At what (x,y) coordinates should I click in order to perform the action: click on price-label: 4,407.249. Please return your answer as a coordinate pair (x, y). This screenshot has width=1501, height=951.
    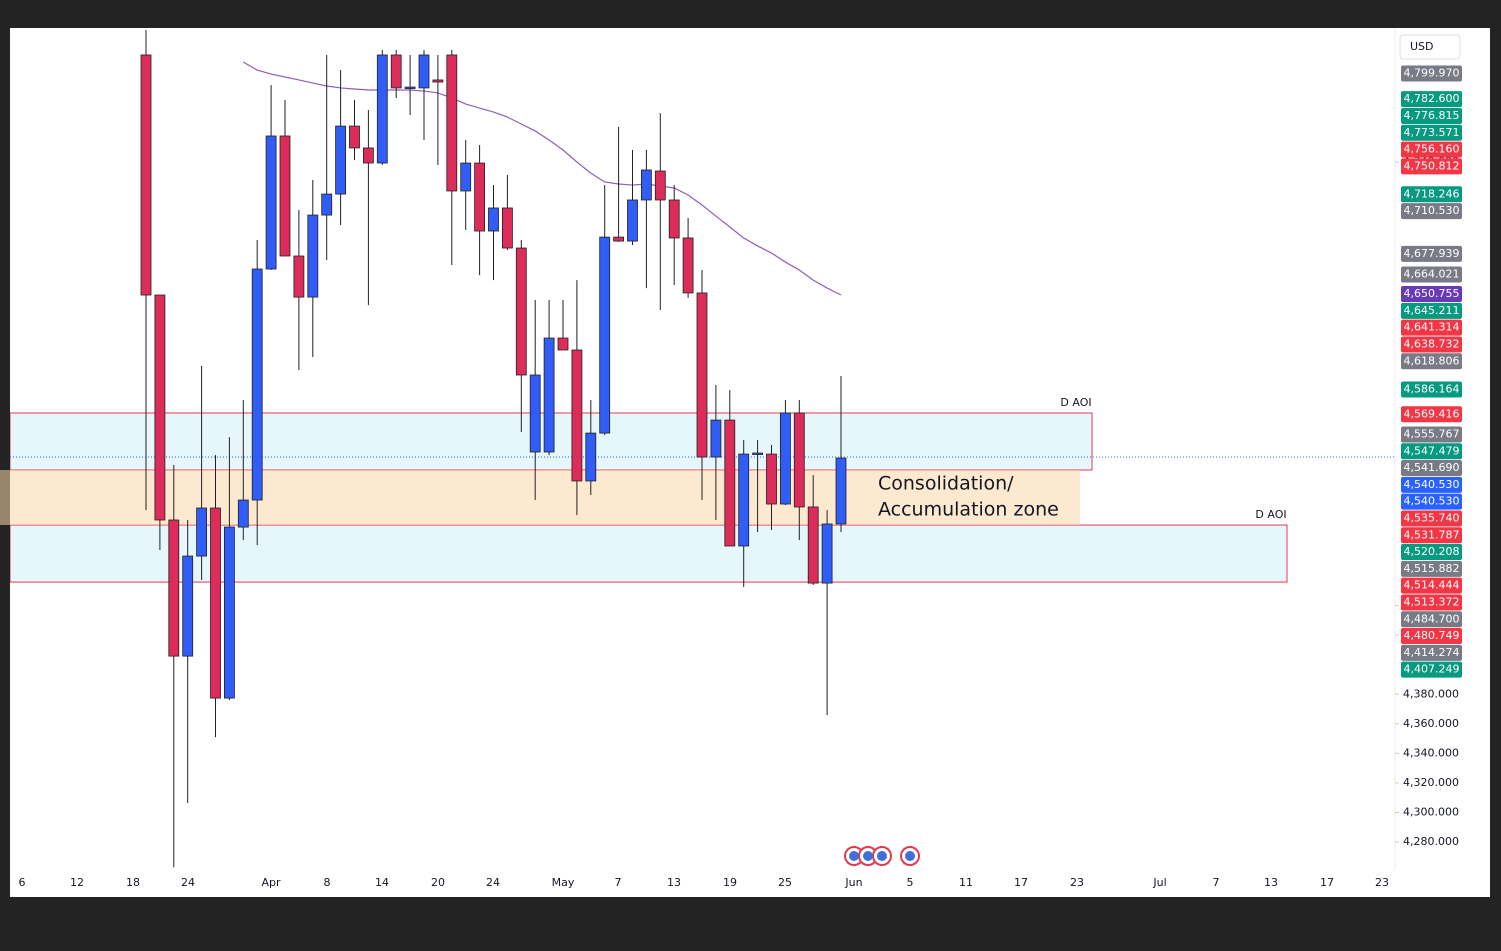
    Looking at the image, I should click on (1432, 669).